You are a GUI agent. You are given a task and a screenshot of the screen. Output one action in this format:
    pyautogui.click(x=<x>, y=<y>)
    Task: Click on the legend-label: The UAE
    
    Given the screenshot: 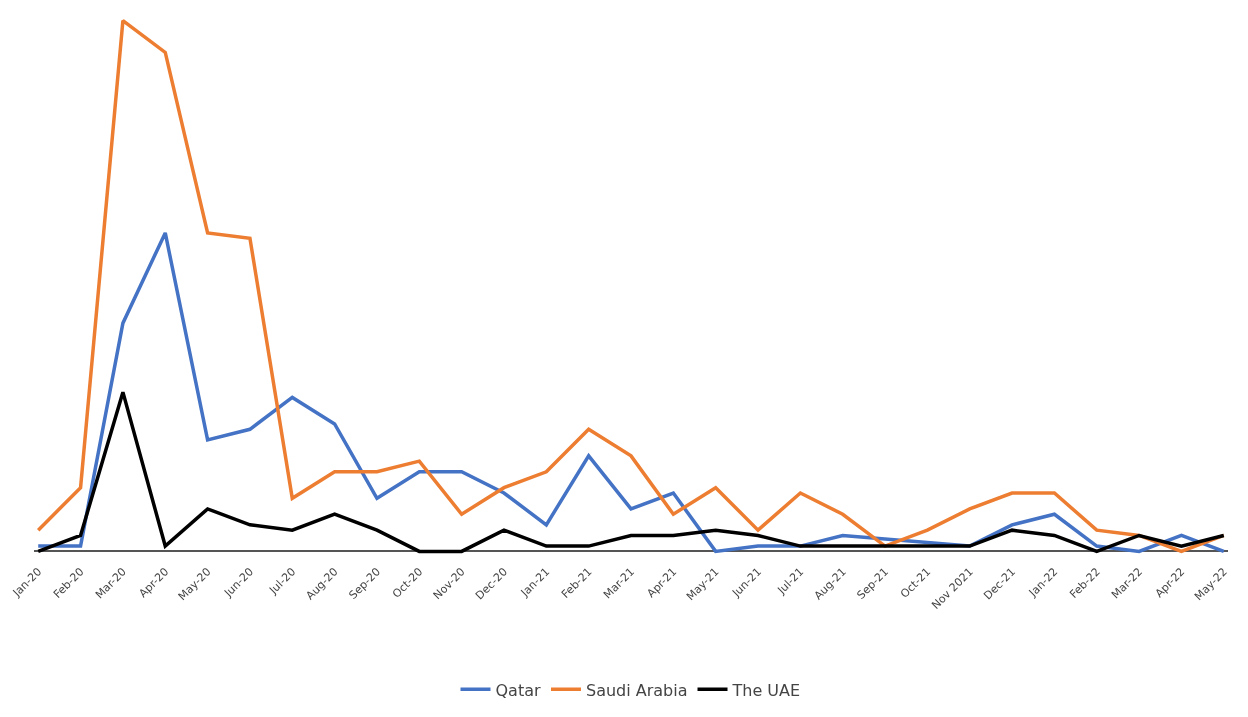 What is the action you would take?
    pyautogui.click(x=766, y=690)
    